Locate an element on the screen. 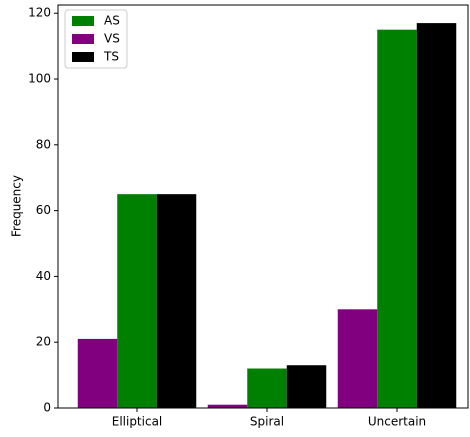 This screenshot has height=437, width=470. y-tick-label: 20 is located at coordinates (43, 342).